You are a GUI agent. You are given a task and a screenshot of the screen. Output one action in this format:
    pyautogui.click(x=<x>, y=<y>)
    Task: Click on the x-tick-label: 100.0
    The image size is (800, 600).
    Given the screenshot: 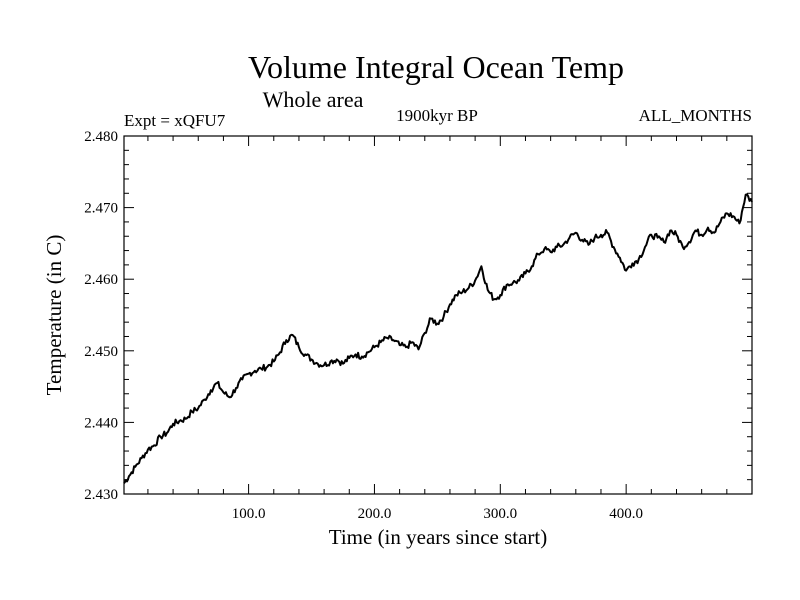 What is the action you would take?
    pyautogui.click(x=249, y=514)
    